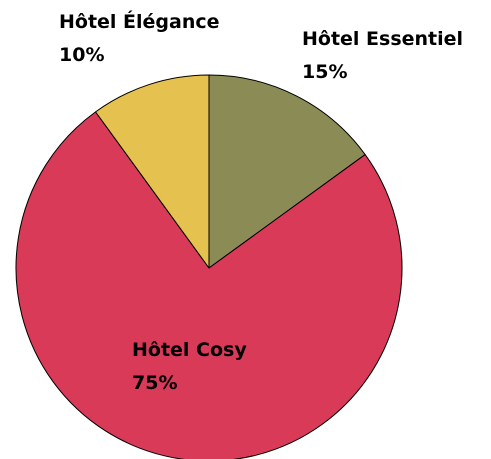 Image resolution: width=491 pixels, height=459 pixels. Describe the element at coordinates (287, 171) in the screenshot. I see `pie-slice-hotel-essentiel` at that location.